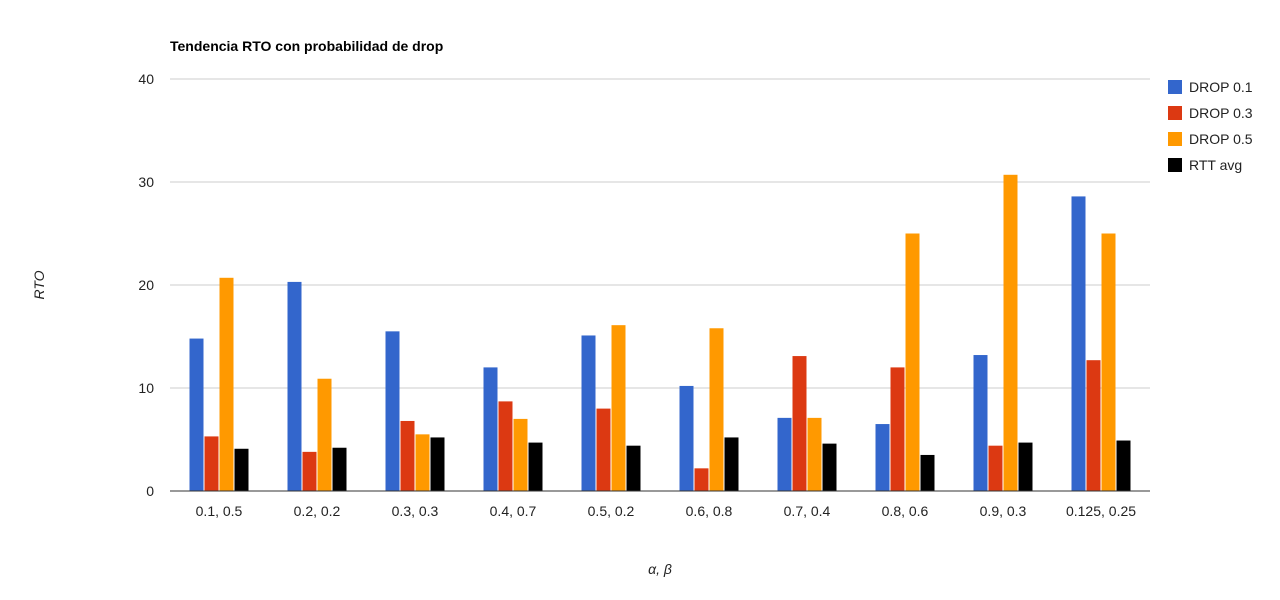  Describe the element at coordinates (660, 569) in the screenshot. I see `x-axis-label: α, β` at that location.